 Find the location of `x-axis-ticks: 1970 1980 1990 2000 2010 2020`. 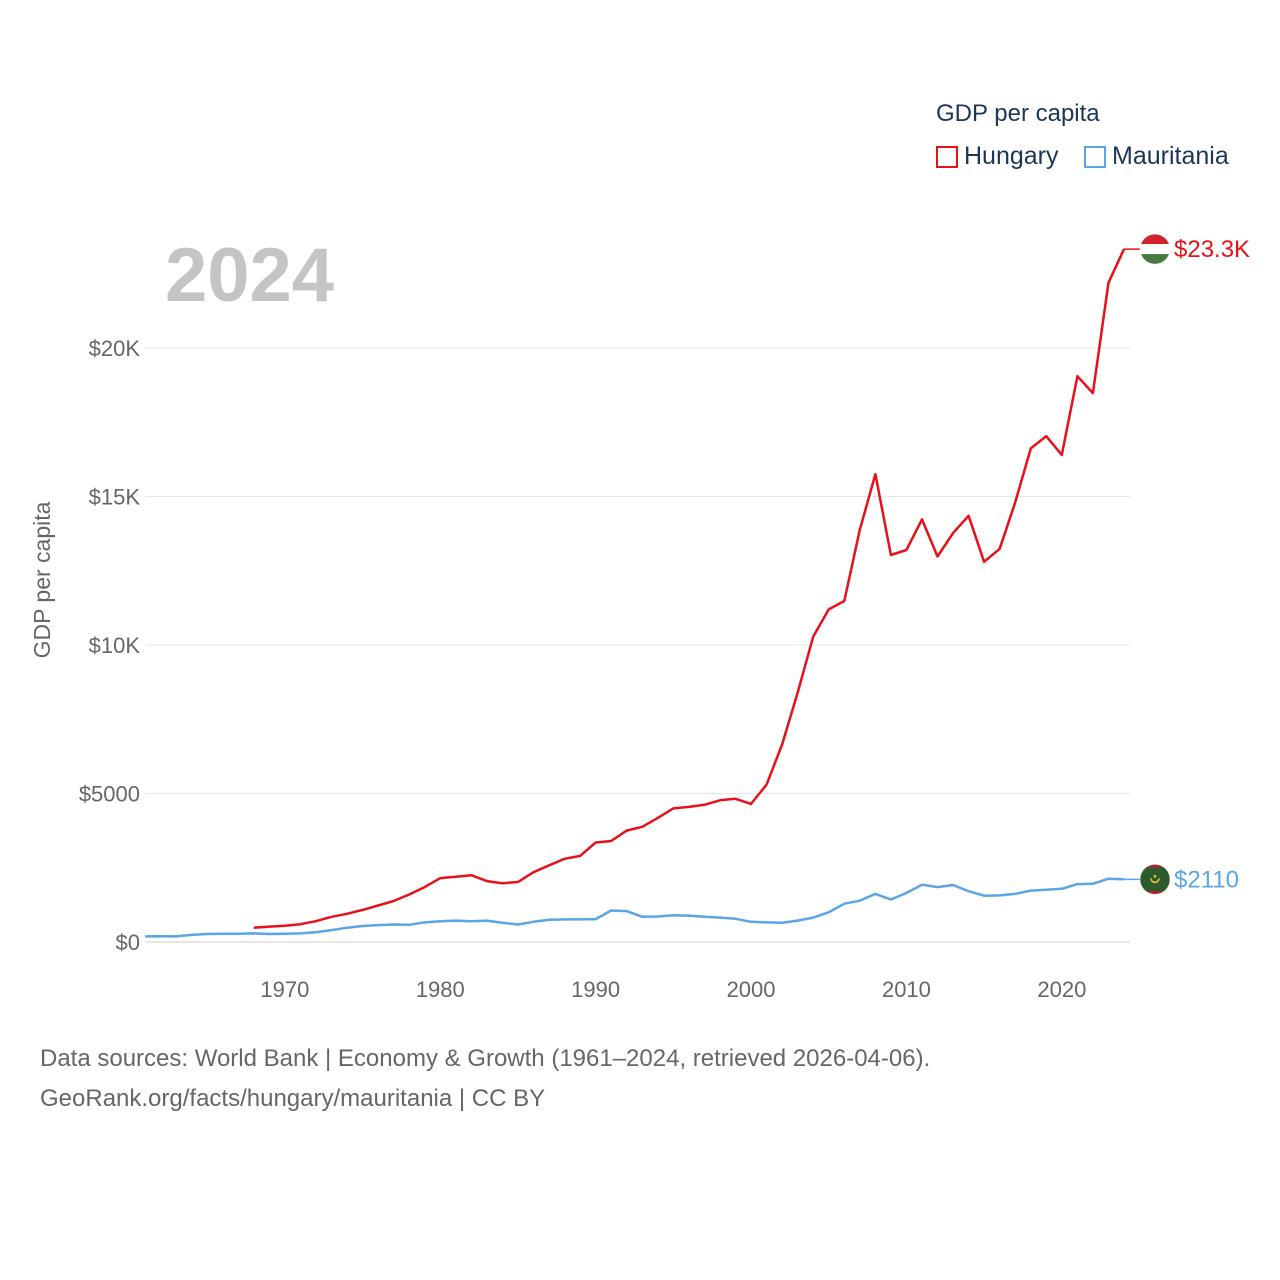

x-axis-ticks: 1970 1980 1990 2000 2010 2020 is located at coordinates (673, 989).